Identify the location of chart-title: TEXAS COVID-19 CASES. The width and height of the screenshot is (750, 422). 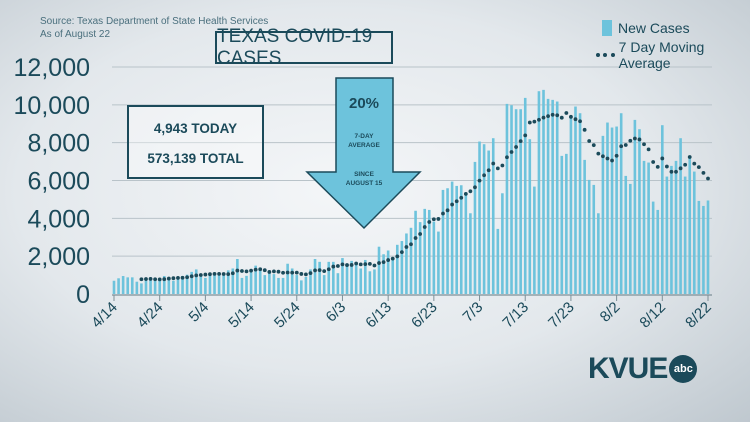
(304, 47).